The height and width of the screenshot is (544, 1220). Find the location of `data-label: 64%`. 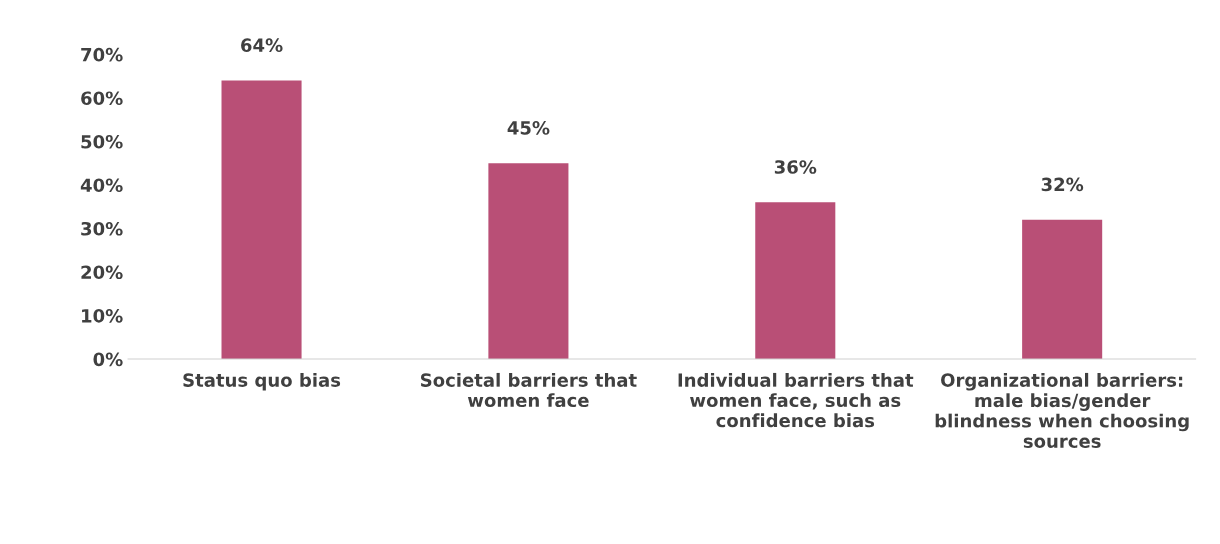

data-label: 64% is located at coordinates (262, 45).